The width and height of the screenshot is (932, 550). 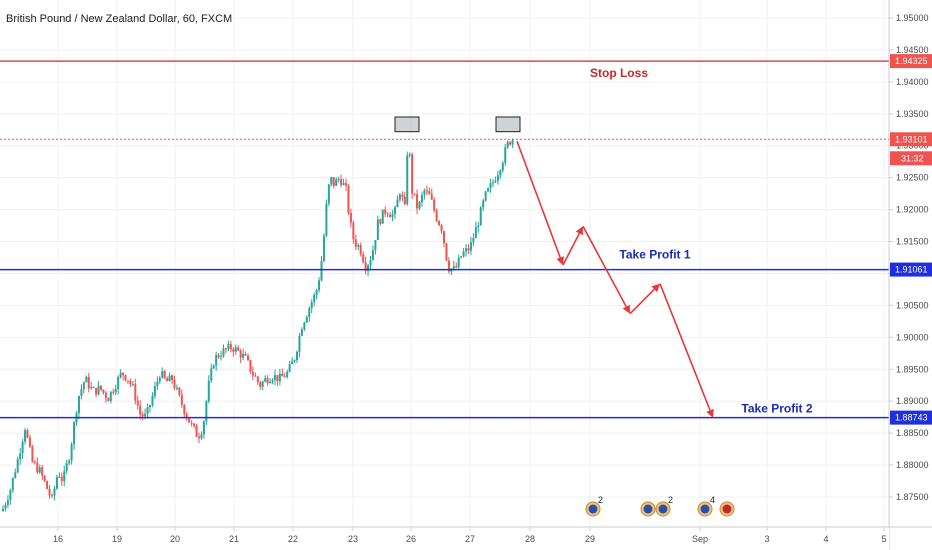 What do you see at coordinates (353, 539) in the screenshot?
I see `x-tick-label: 23` at bounding box center [353, 539].